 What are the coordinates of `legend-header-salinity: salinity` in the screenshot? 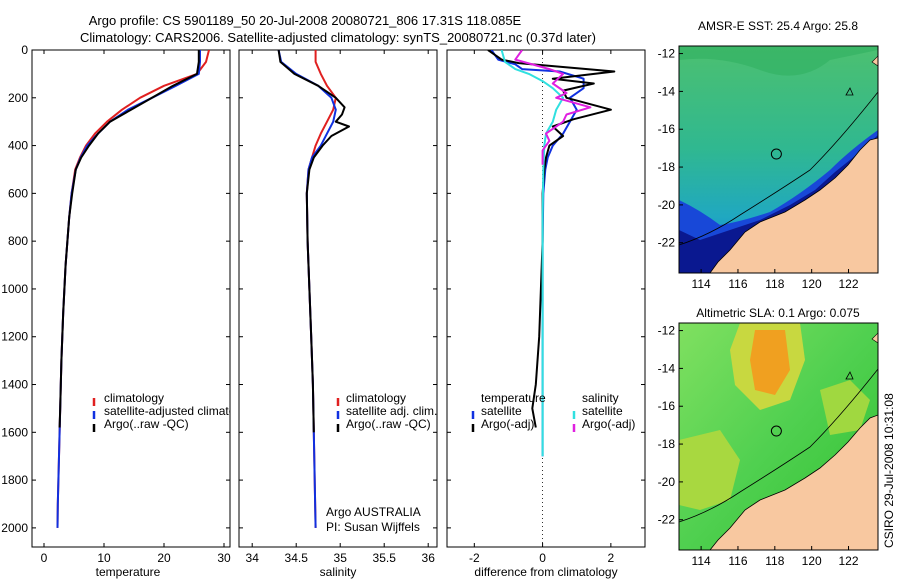 It's located at (600, 398).